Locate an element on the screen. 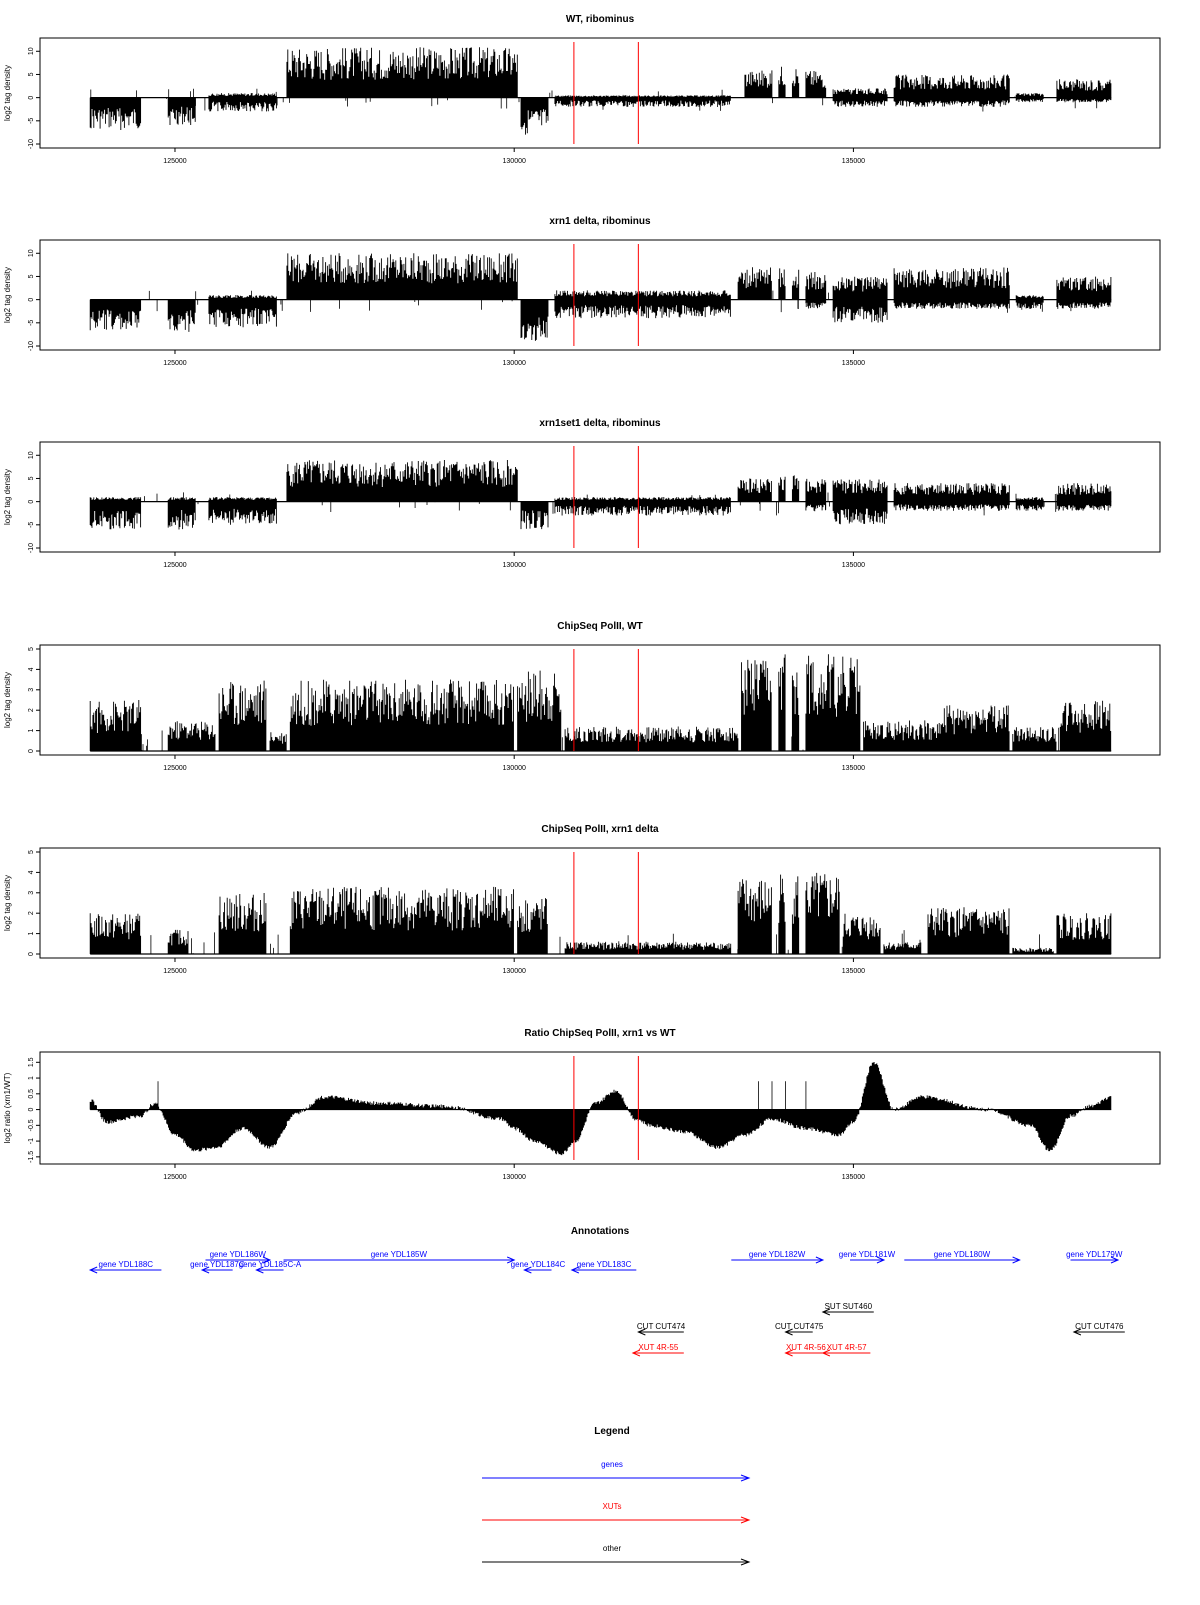  y-tick-label: 1.5 is located at coordinates (31, 1062).